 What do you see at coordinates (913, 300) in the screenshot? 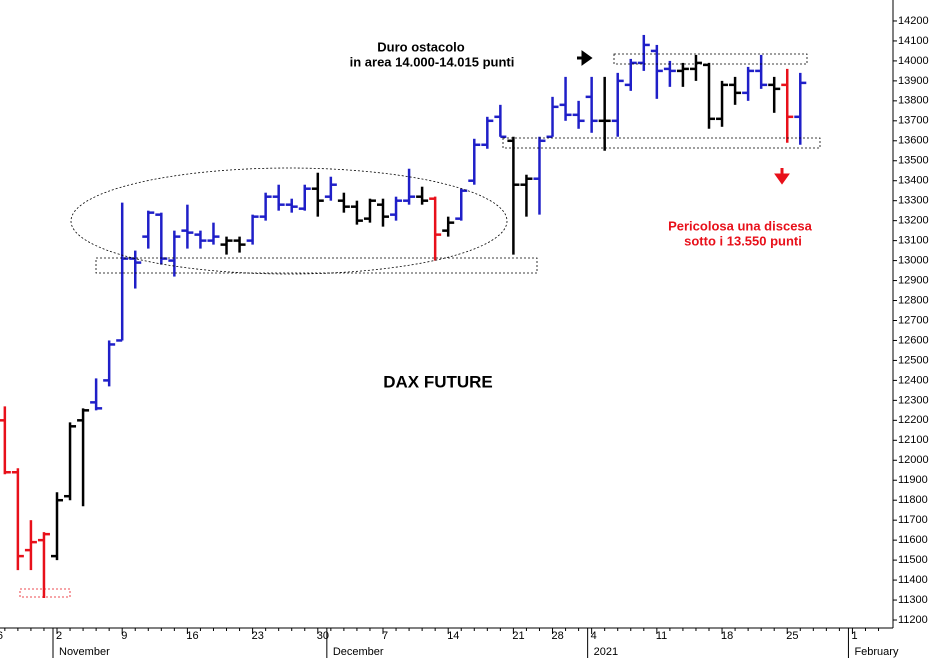
I see `y-tick-label: 12800` at bounding box center [913, 300].